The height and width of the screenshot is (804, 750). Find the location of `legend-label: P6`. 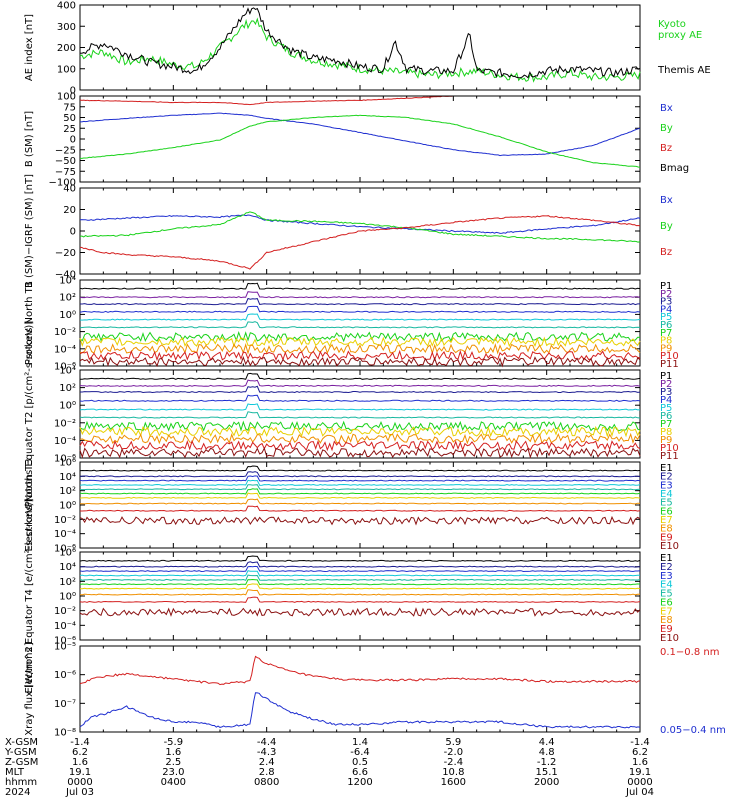

legend-label: P6 is located at coordinates (666, 325).